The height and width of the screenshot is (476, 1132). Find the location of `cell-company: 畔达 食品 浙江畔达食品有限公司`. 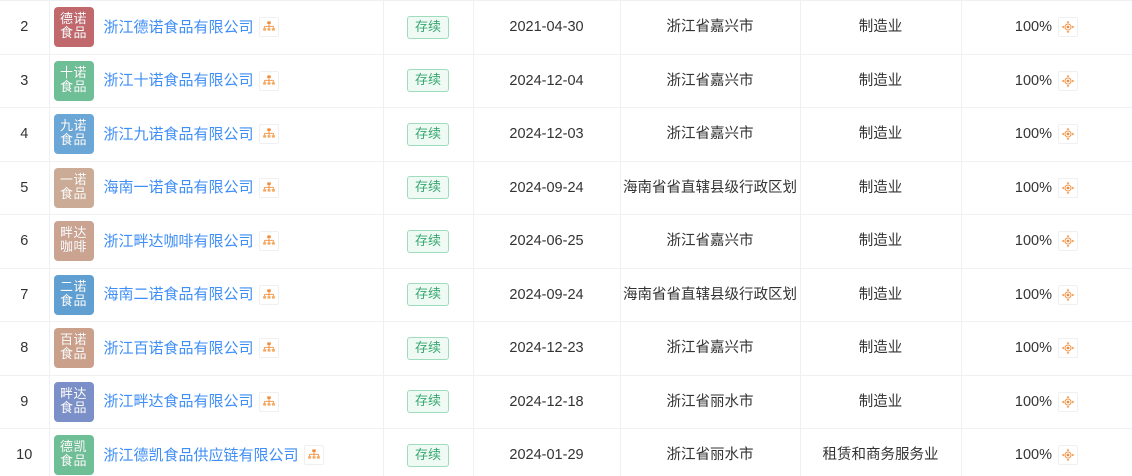

cell-company: 畔达 食品 浙江畔达食品有限公司 is located at coordinates (216, 402).